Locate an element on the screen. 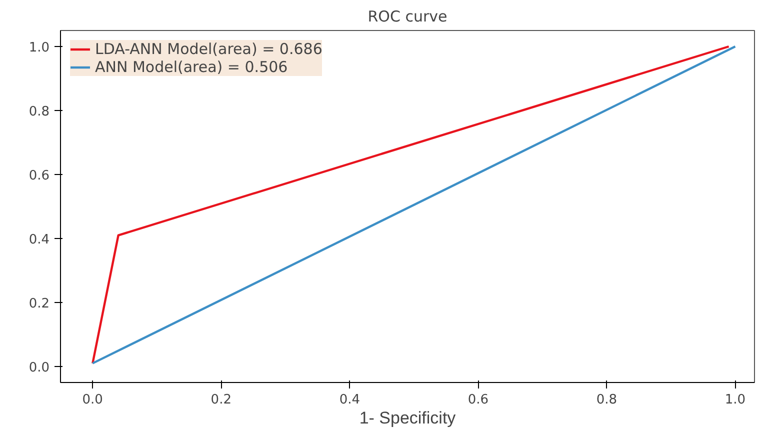  x-tick-label: 0.0 is located at coordinates (92, 400).